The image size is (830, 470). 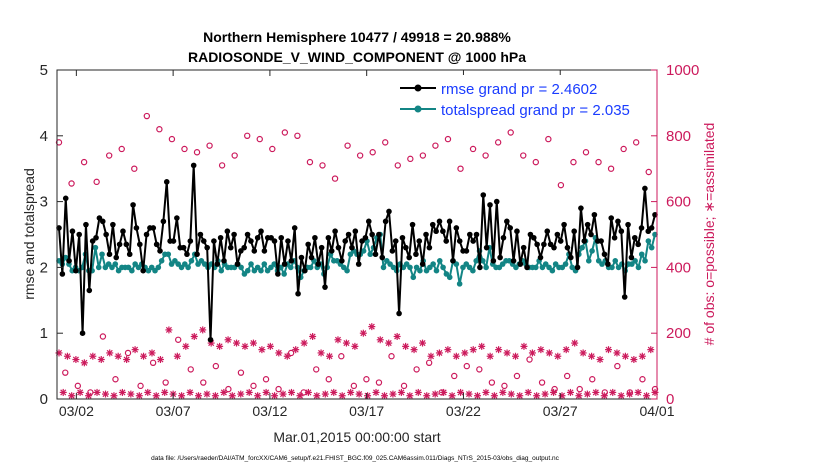 I want to click on y-right-tick-label: 200, so click(x=678, y=333).